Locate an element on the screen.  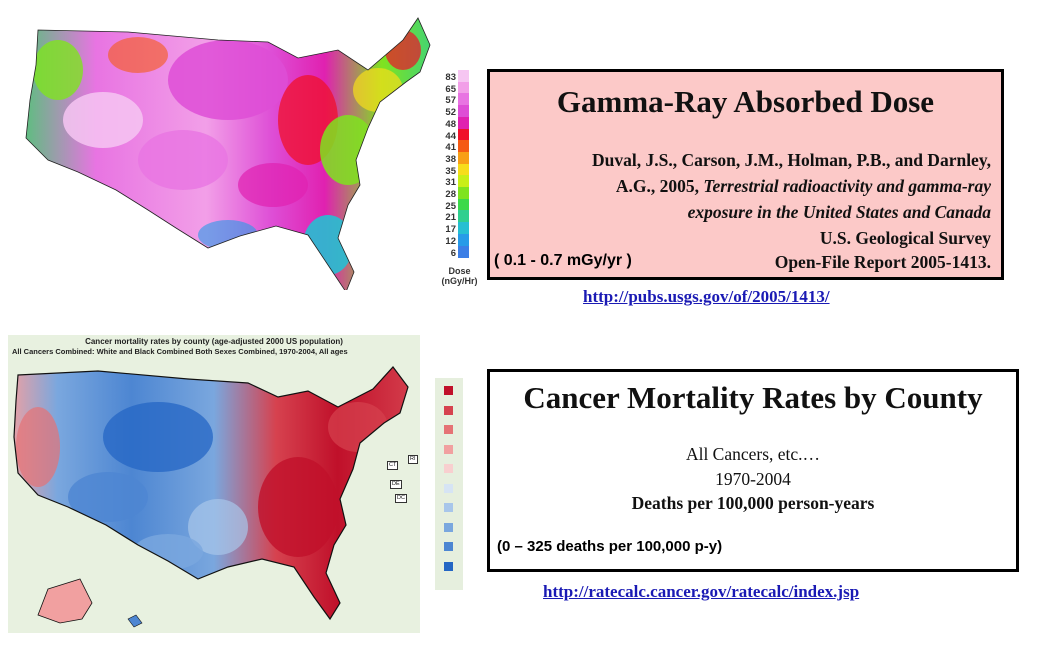
gamma-legend-label: 48 is located at coordinates (450, 124).